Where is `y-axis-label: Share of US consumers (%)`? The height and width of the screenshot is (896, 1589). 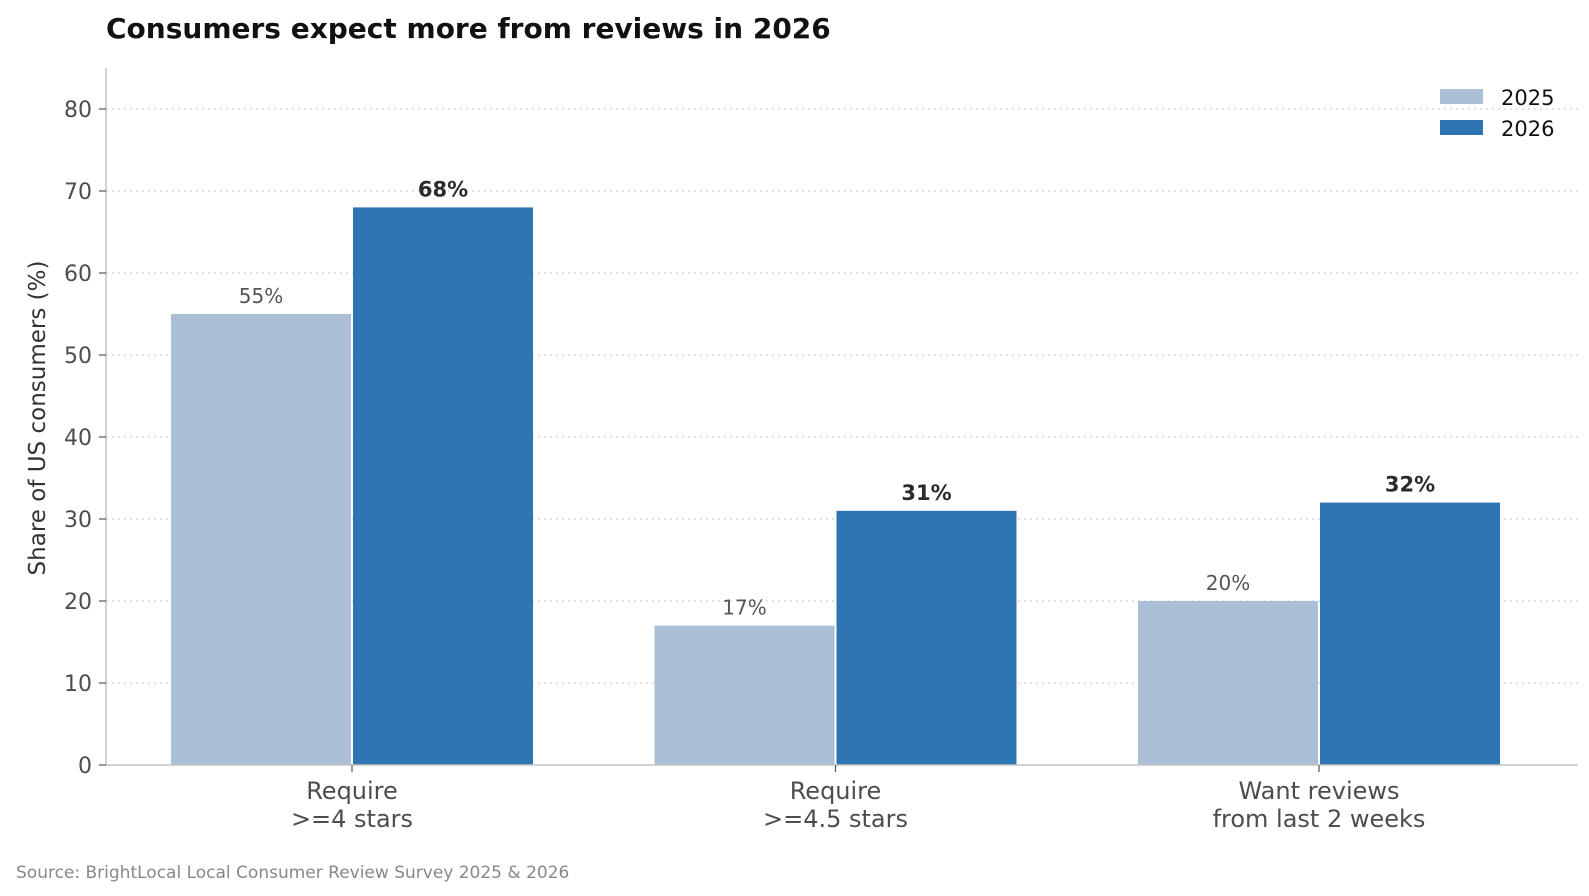
y-axis-label: Share of US consumers (%) is located at coordinates (38, 418).